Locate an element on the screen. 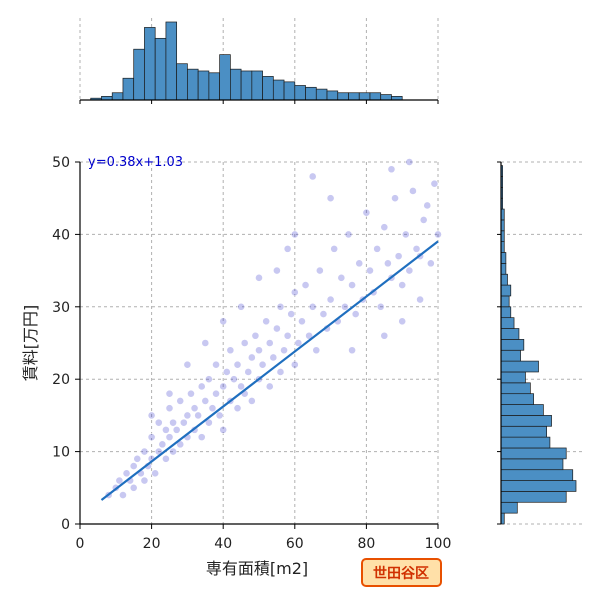 This screenshot has height=600, width=600. x-tick-label: 20 is located at coordinates (152, 544).